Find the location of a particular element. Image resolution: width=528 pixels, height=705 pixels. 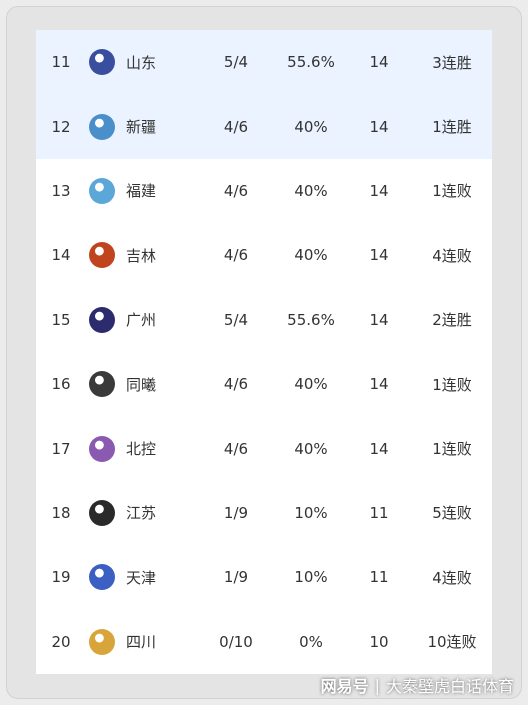

team-name-cell: 吉林 is located at coordinates (141, 255).